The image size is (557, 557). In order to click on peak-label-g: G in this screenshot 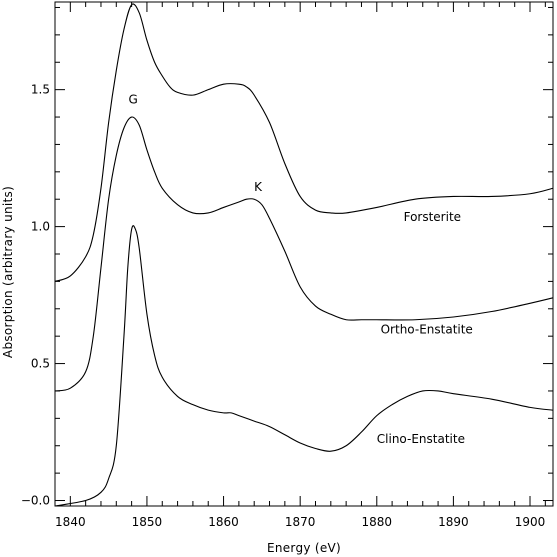, I will do `click(132, 99)`.